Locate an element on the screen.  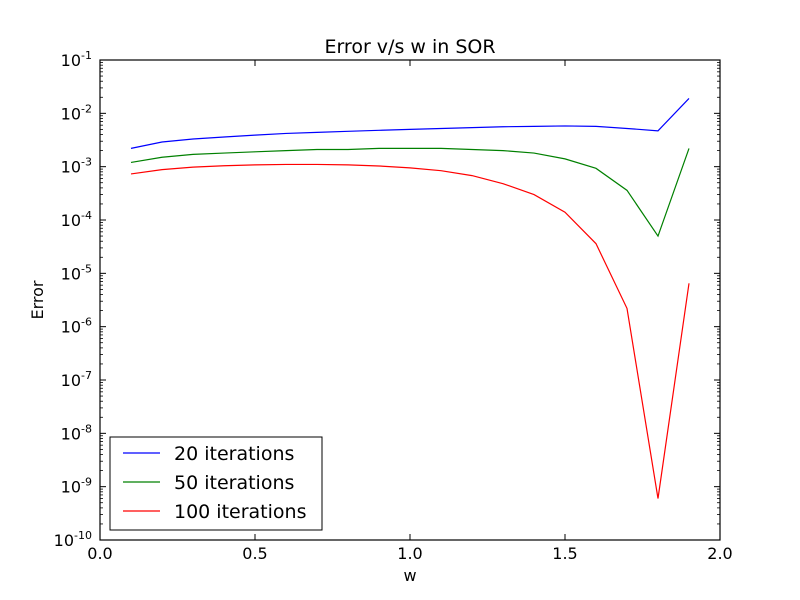
y-tick-label: 10⁻⁶ is located at coordinates (76, 326).